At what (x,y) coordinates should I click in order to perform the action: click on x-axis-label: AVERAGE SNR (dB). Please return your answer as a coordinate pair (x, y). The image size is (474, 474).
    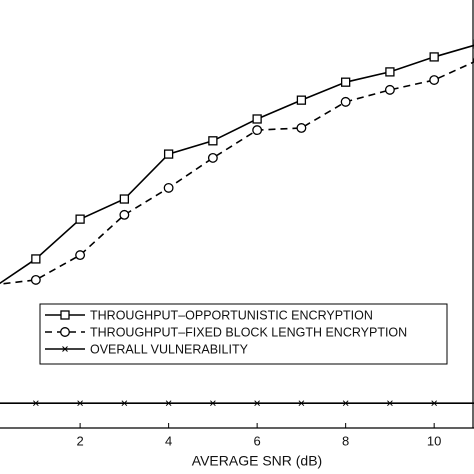
    Looking at the image, I should click on (257, 461).